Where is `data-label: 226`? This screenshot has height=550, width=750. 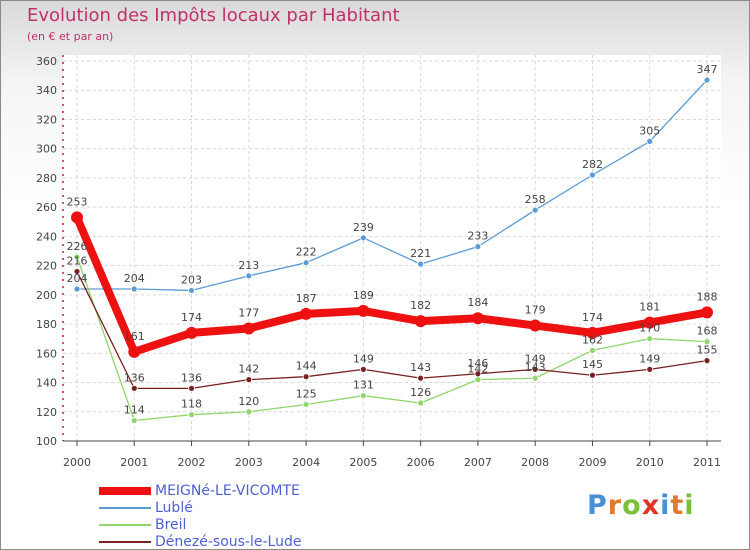
data-label: 226 is located at coordinates (77, 246).